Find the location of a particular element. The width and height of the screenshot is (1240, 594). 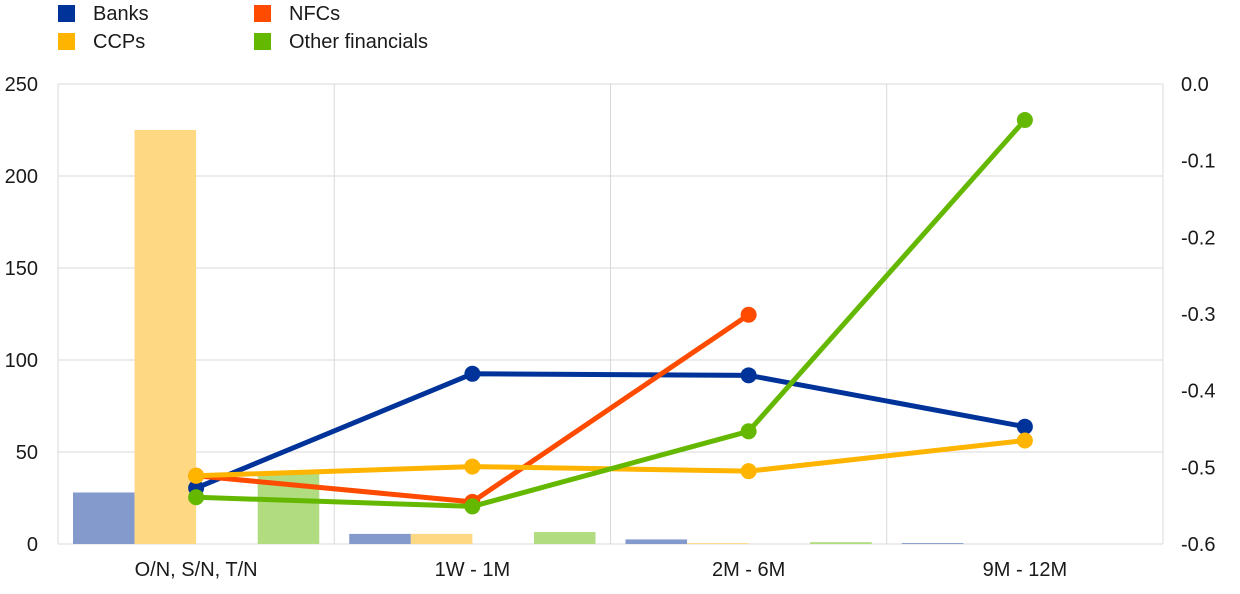

line-banks is located at coordinates (610, 431).